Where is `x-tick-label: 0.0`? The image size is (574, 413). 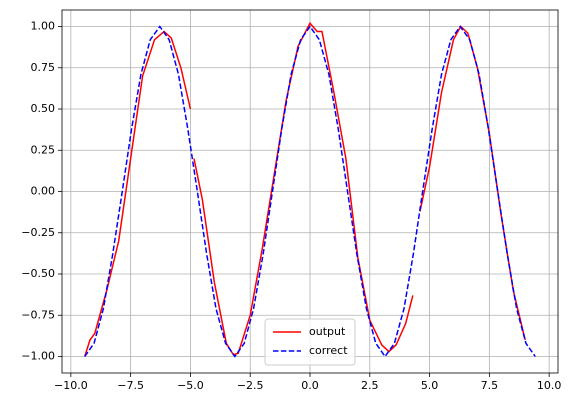 x-tick-label: 0.0 is located at coordinates (310, 385).